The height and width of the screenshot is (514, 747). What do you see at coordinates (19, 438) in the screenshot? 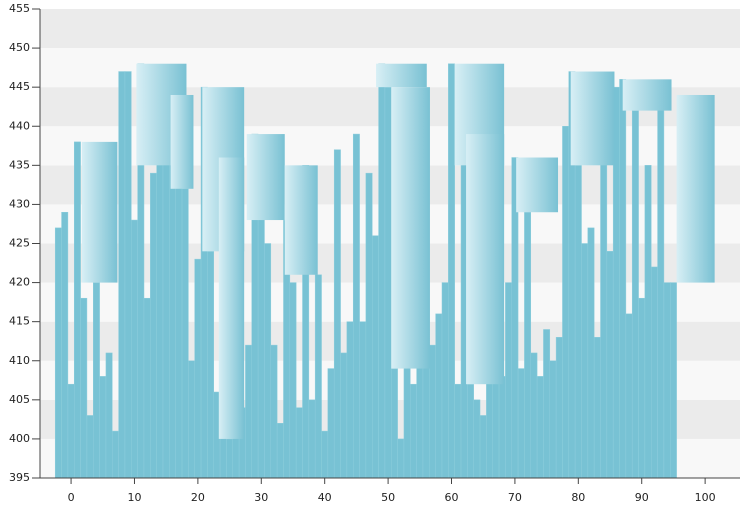
I see `y-tick-label: 400` at bounding box center [19, 438].